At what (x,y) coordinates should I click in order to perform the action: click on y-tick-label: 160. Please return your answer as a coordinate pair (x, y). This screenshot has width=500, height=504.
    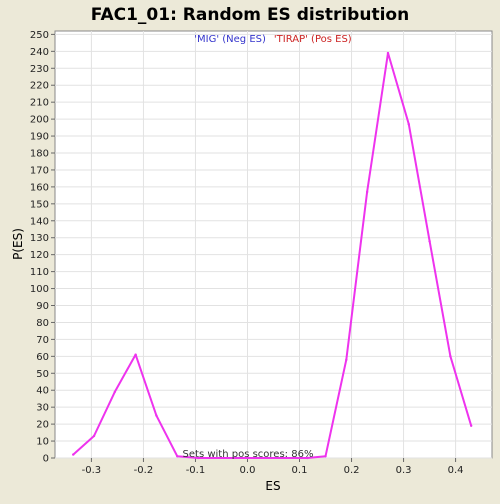
    Looking at the image, I should click on (39, 187).